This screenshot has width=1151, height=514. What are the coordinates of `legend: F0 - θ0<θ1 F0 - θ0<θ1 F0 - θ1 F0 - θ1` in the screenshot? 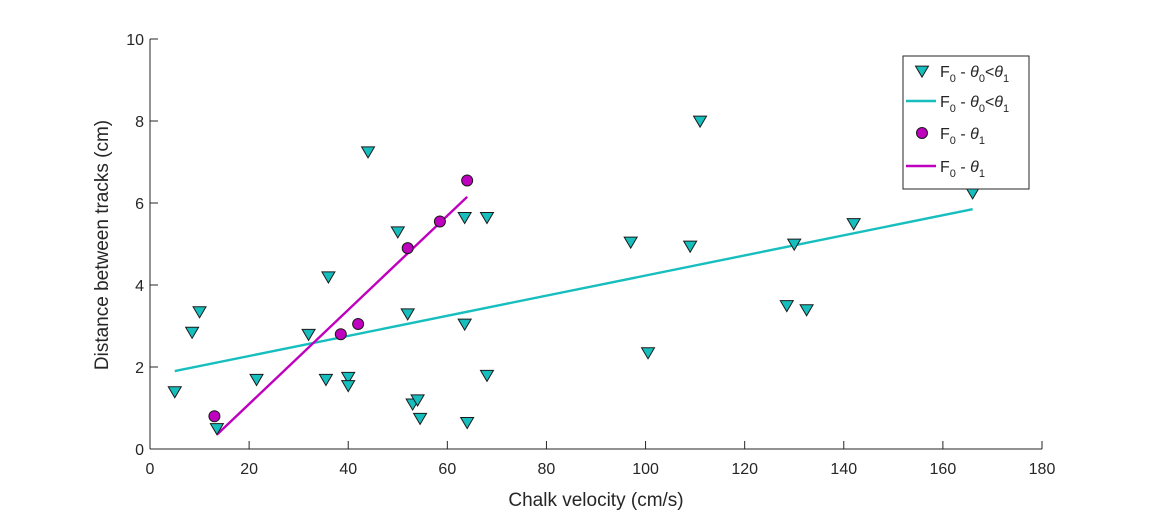 It's located at (966, 122).